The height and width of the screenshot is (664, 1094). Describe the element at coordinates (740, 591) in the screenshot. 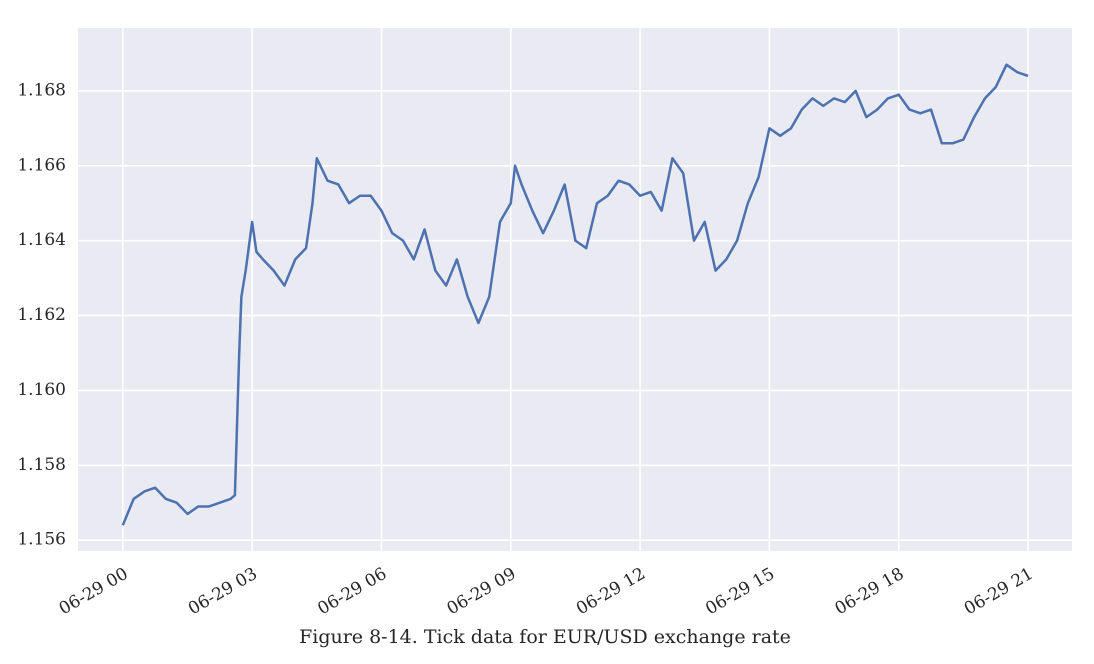

I see `x-tick-label: 06-29 15` at that location.